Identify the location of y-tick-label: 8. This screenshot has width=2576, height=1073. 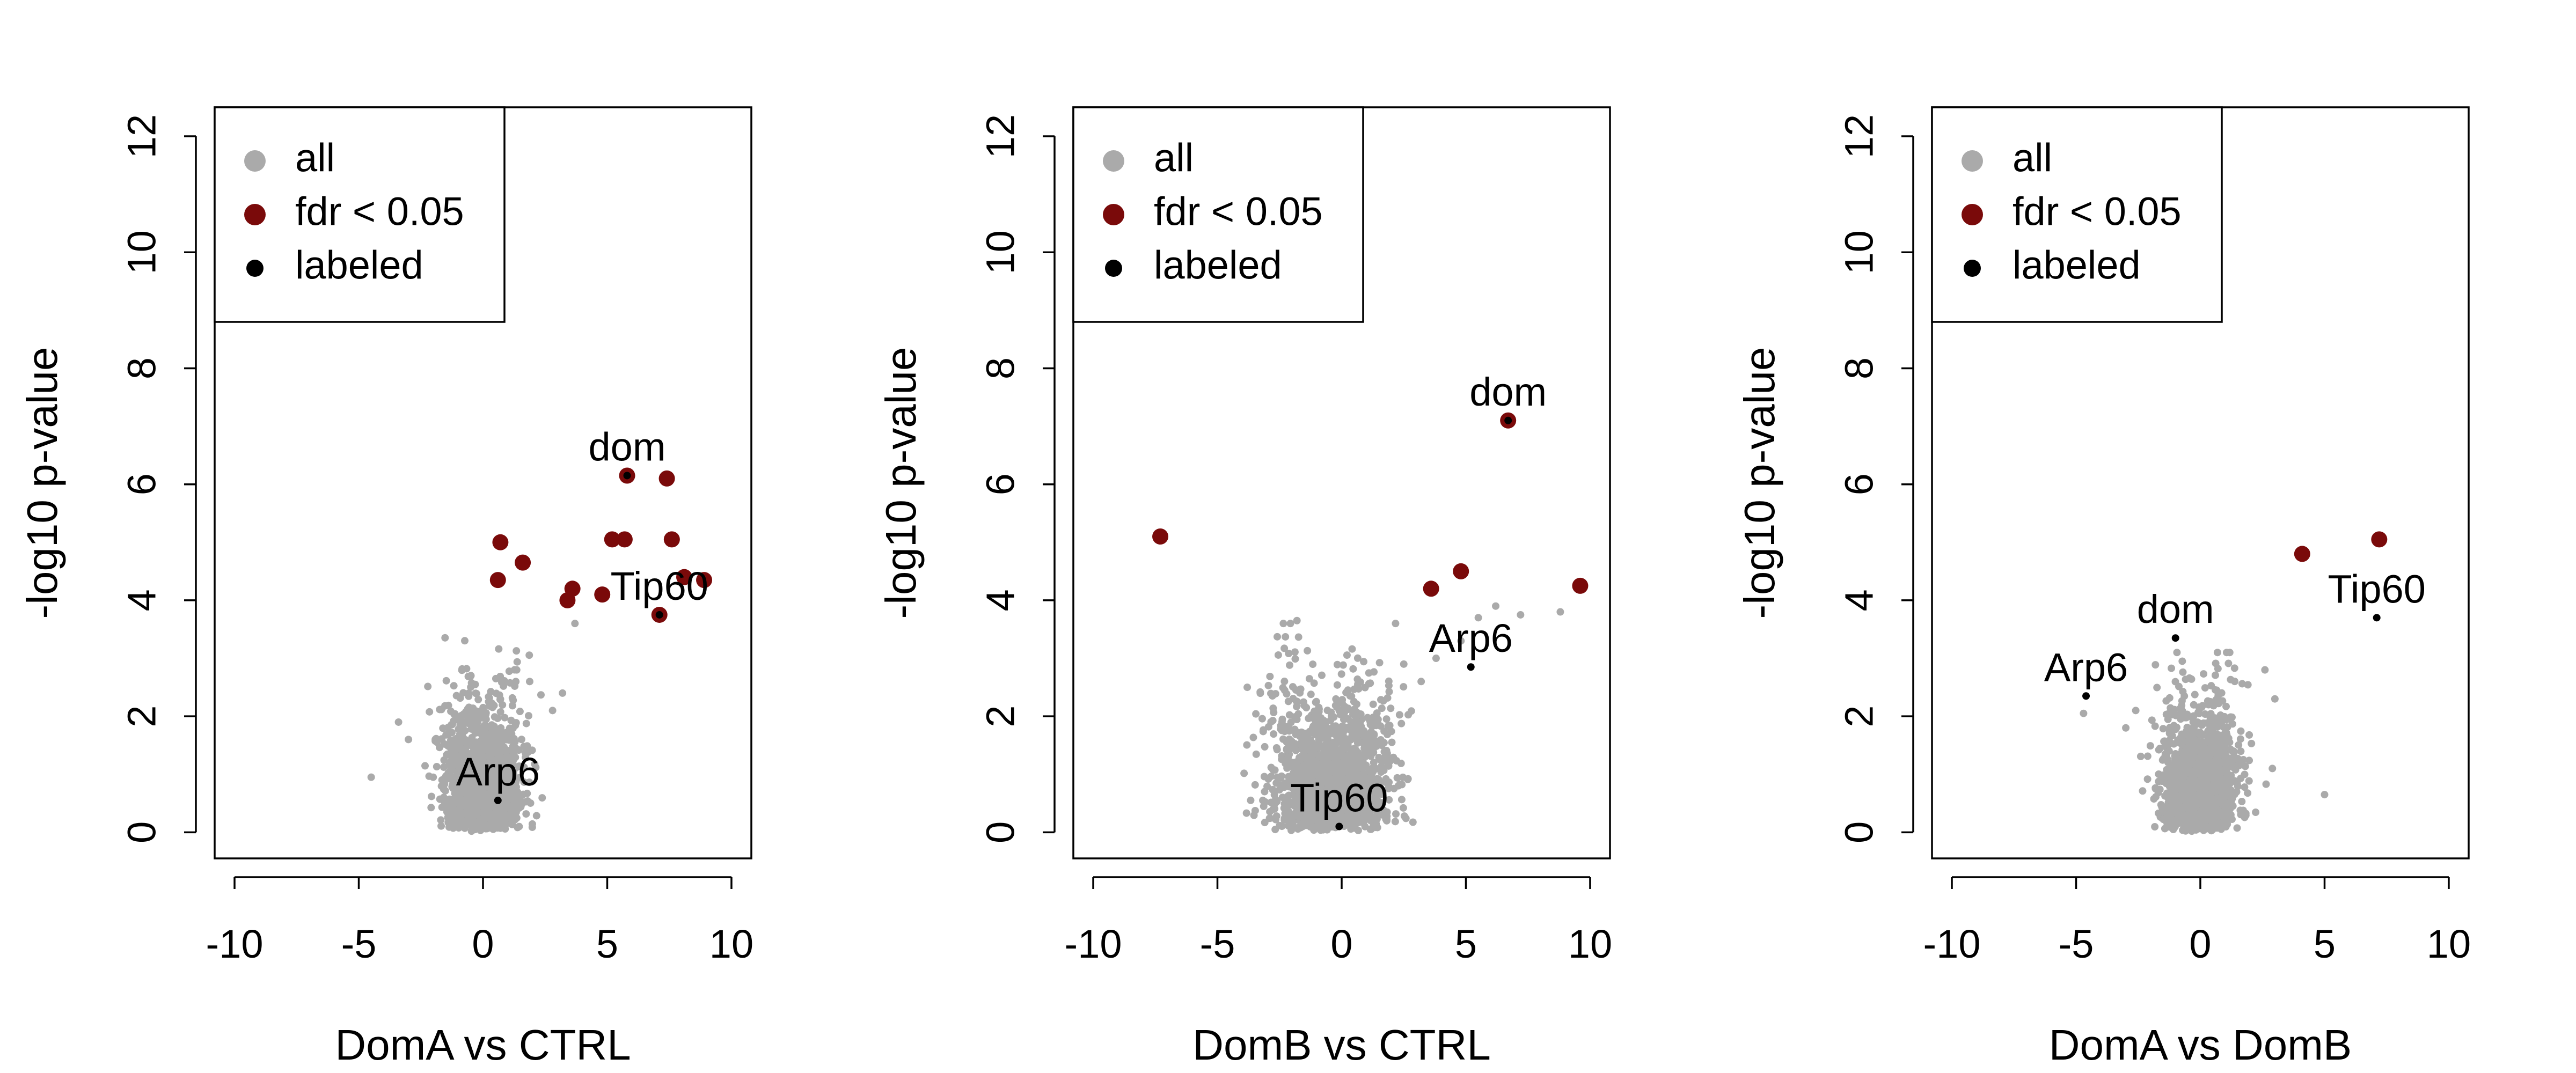
(1000, 368).